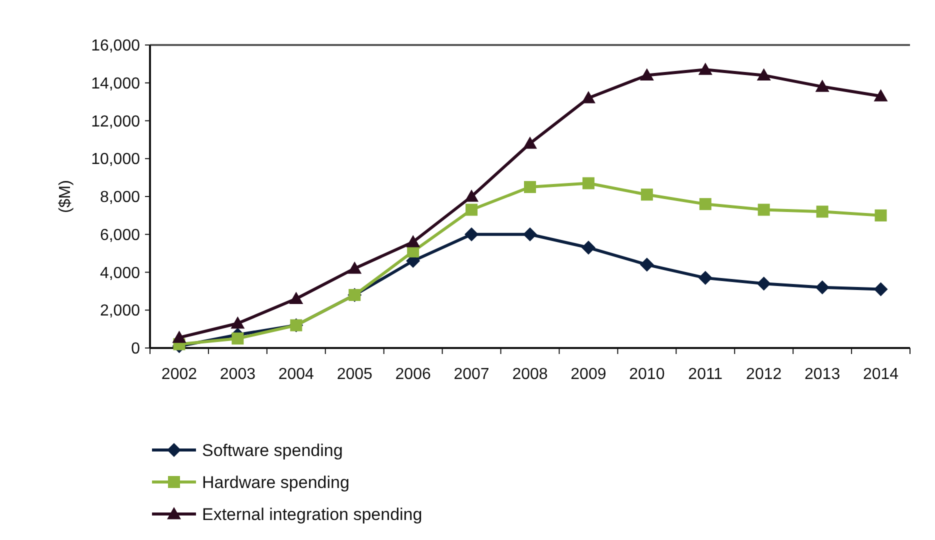  I want to click on y-tick-label: 2,000, so click(120, 311).